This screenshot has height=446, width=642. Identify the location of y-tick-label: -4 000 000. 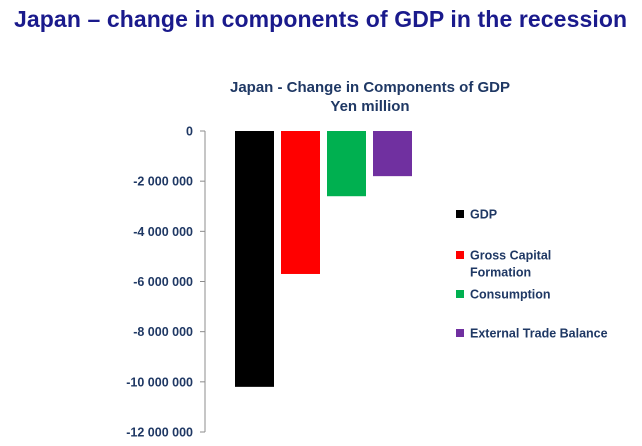
(163, 232).